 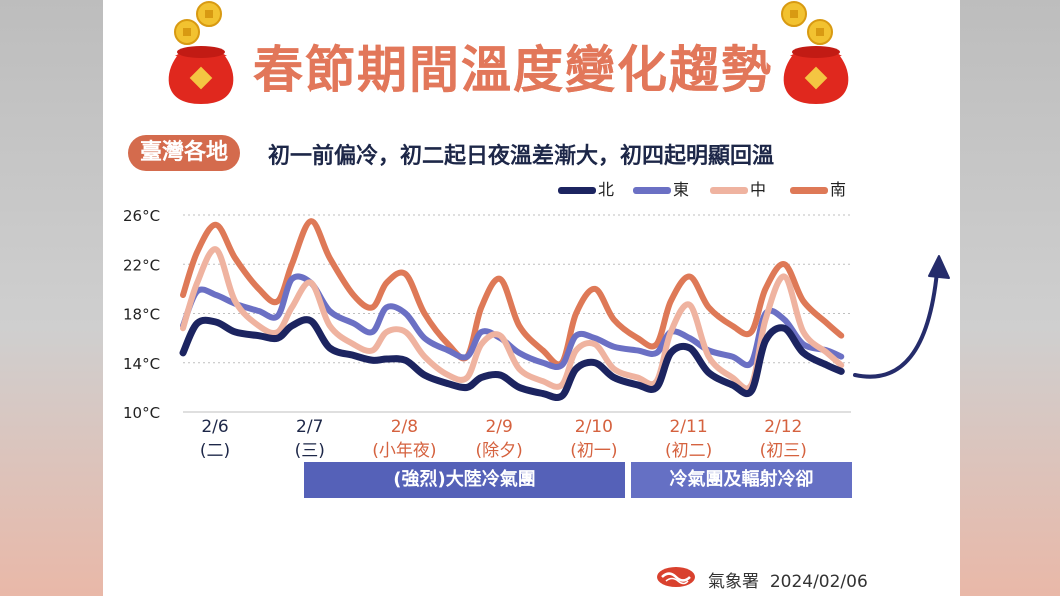 What do you see at coordinates (758, 189) in the screenshot?
I see `legend-label-central: 中` at bounding box center [758, 189].